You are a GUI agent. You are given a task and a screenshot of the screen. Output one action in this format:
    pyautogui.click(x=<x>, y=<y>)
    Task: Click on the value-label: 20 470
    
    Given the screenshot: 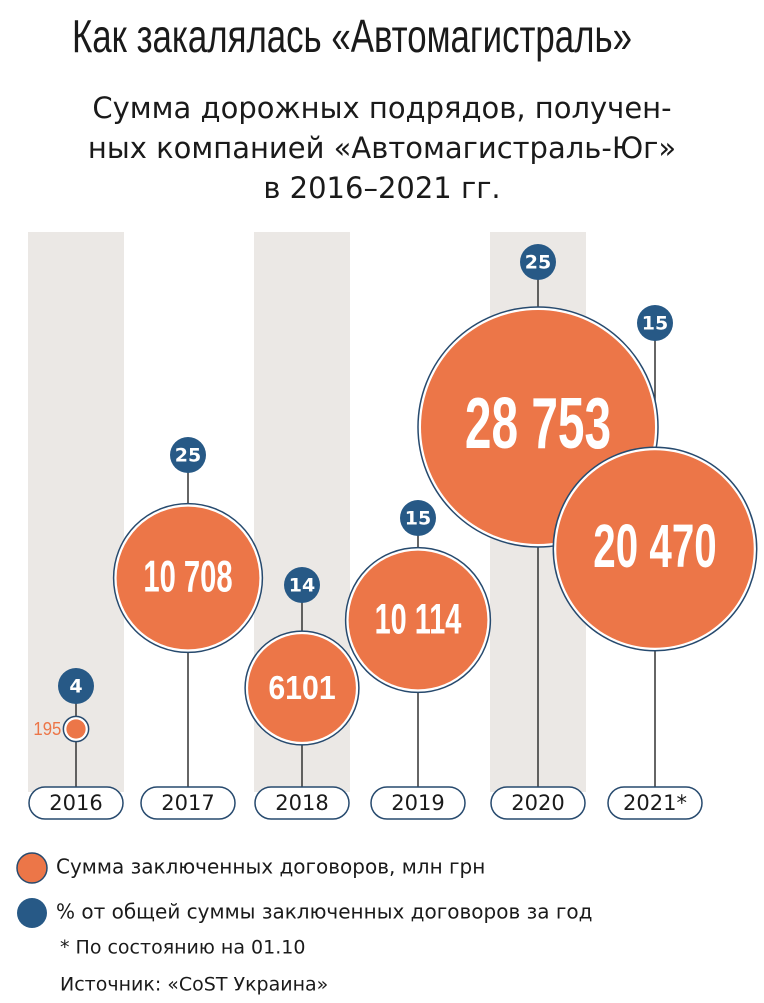 What is the action you would take?
    pyautogui.click(x=654, y=546)
    